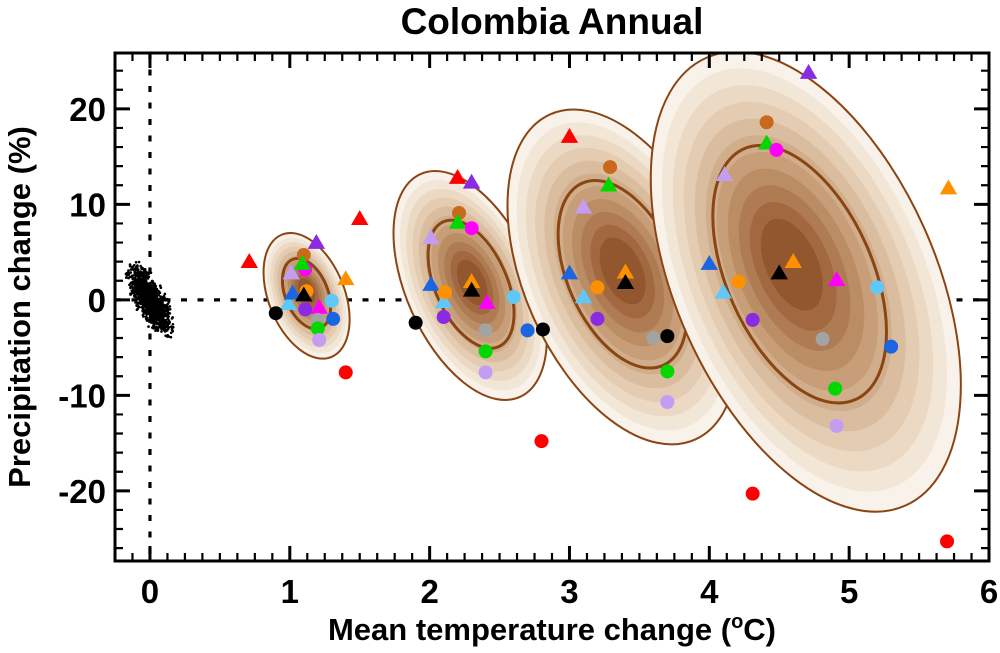 This screenshot has width=1000, height=653. What do you see at coordinates (97, 300) in the screenshot?
I see `y-tick-label-0: 0` at bounding box center [97, 300].